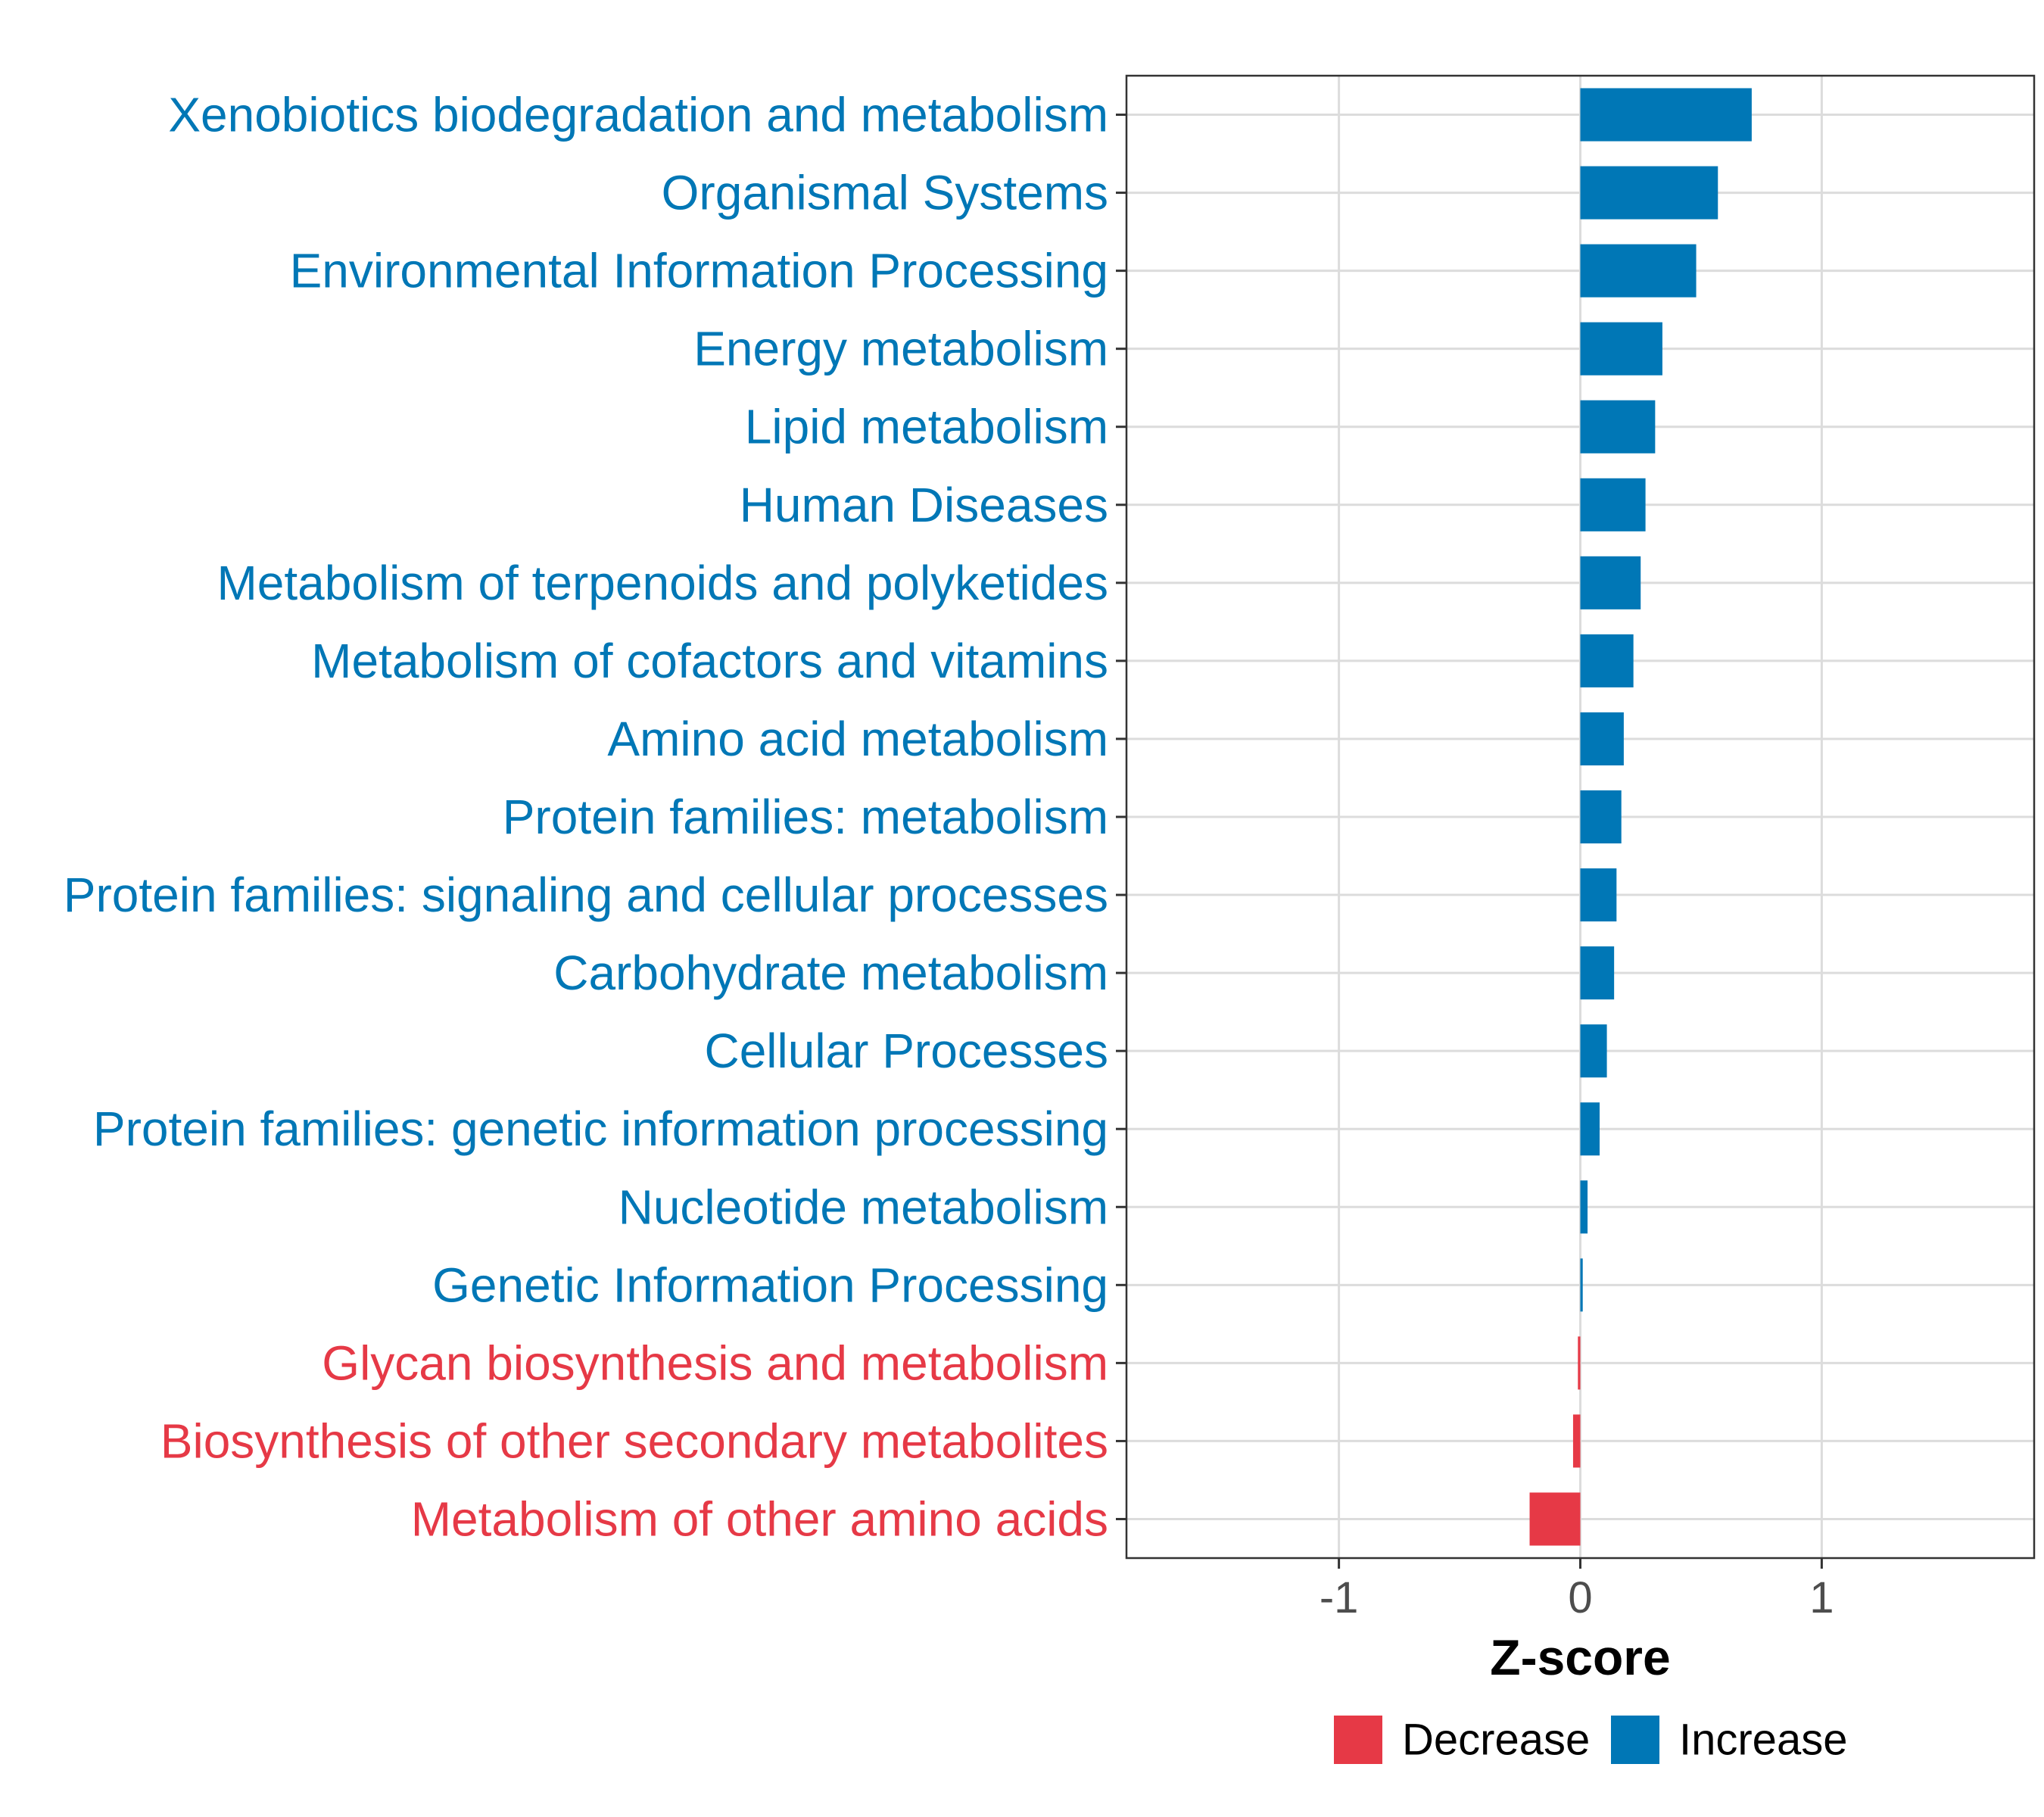 This screenshot has width=2044, height=1817. Describe the element at coordinates (900, 349) in the screenshot. I see `category-label: Energy metabolism` at that location.